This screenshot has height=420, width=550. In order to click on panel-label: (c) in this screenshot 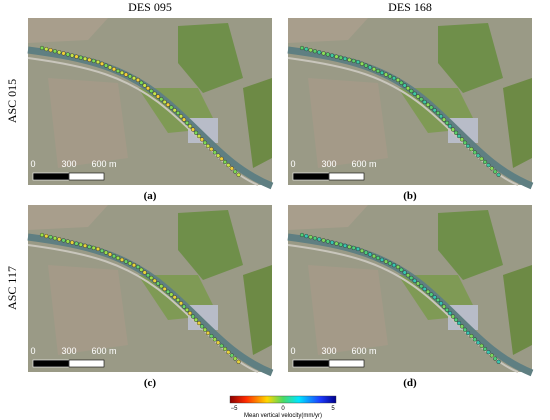, I will do `click(150, 383)`.